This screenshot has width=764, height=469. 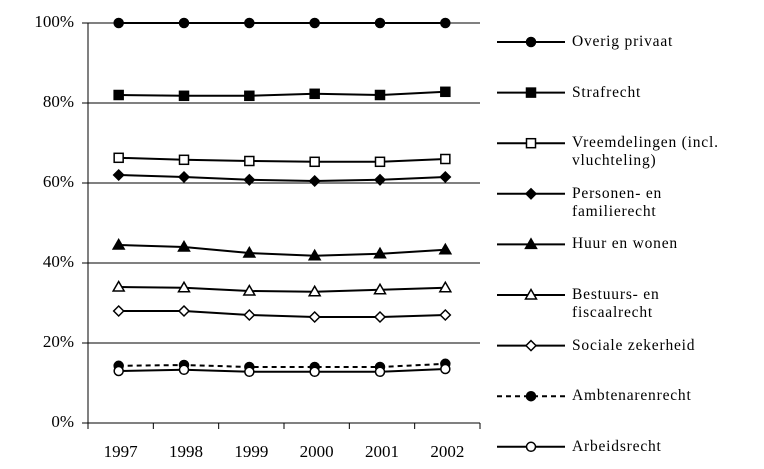 I want to click on legend-label: Sociale zekerheid, so click(x=634, y=345).